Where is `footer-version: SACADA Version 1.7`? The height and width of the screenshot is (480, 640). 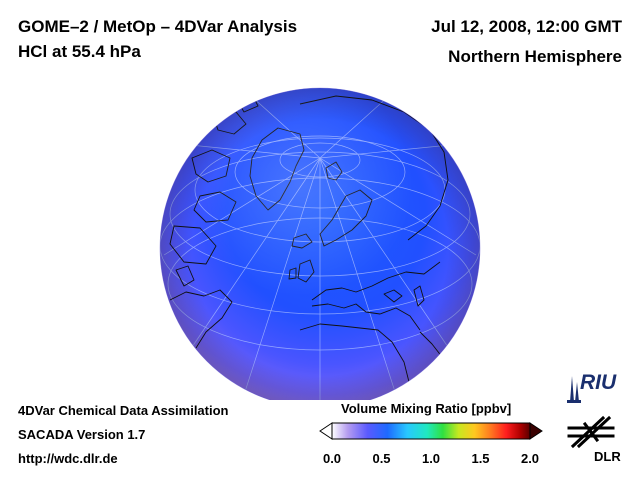 footer-version: SACADA Version 1.7 is located at coordinates (82, 434).